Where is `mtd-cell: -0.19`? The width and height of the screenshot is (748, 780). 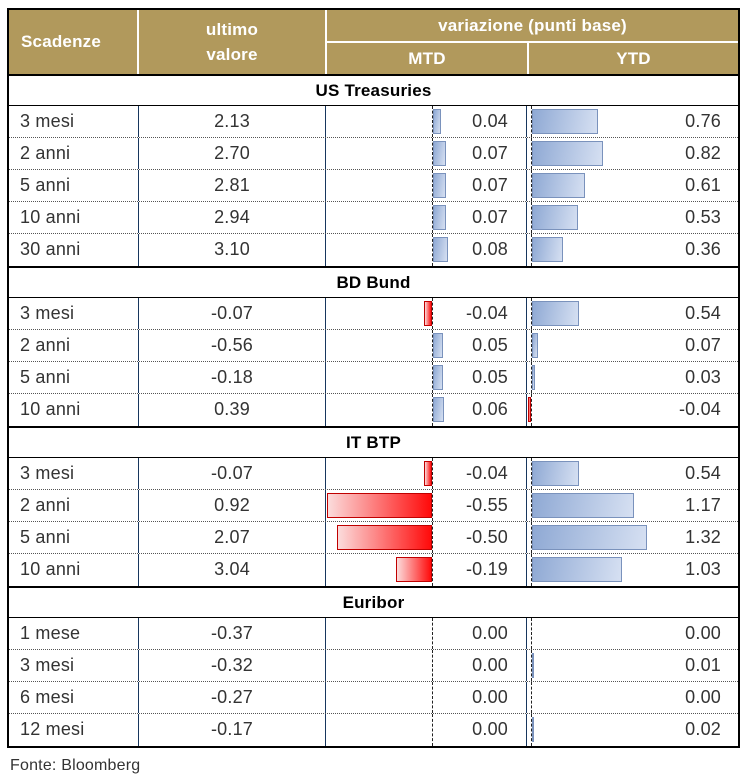 mtd-cell: -0.19 is located at coordinates (426, 570).